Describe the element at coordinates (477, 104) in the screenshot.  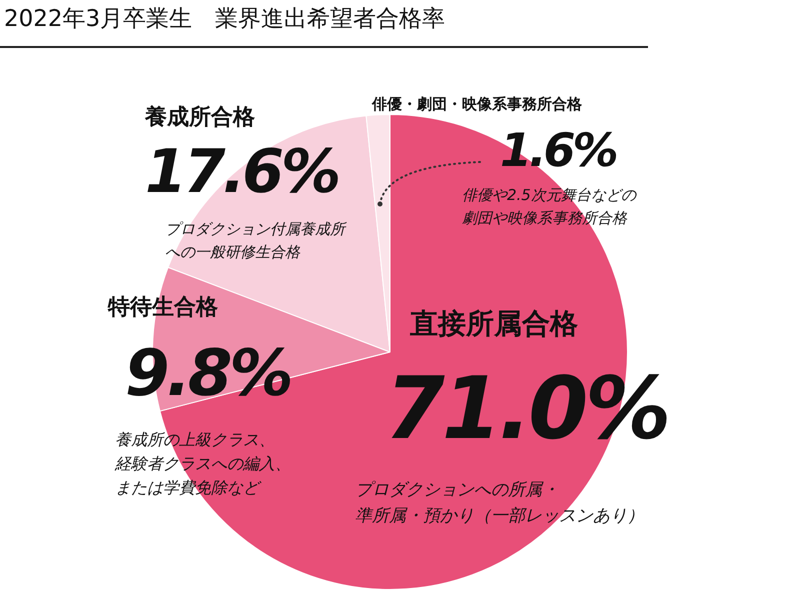
I see `slice-label: 俳優・劇団・映像系事務所合格` at that location.